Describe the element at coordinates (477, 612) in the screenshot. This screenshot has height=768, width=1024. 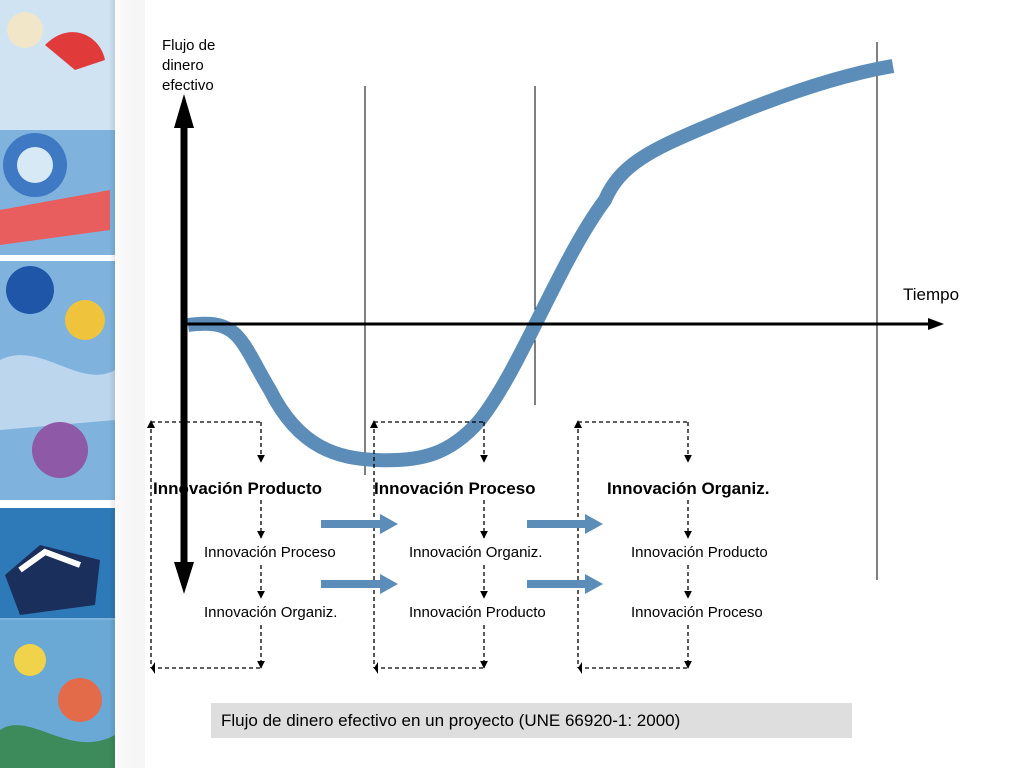
I see `stage-2-item-2: Innovación Producto` at that location.